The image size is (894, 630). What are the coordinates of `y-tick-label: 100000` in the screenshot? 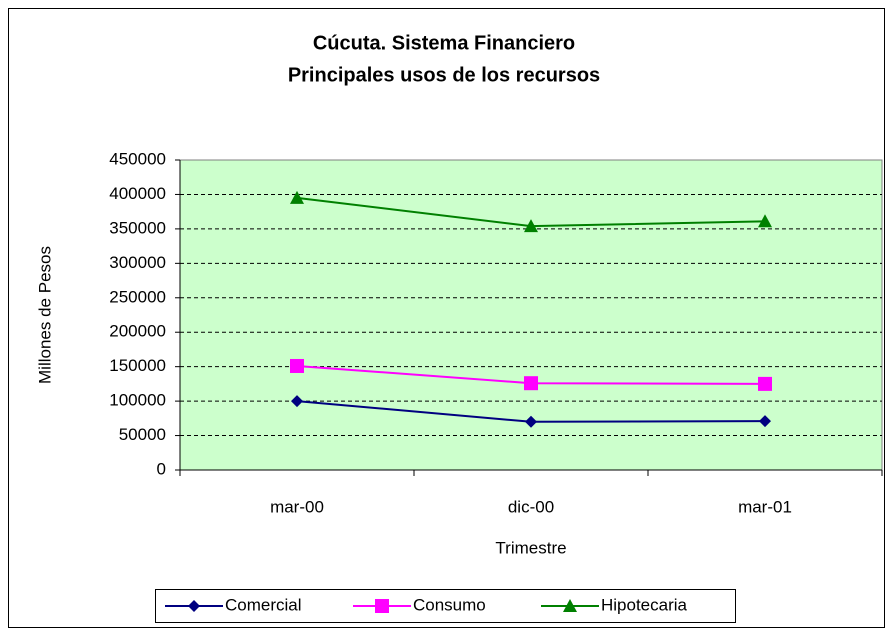 It's located at (137, 400).